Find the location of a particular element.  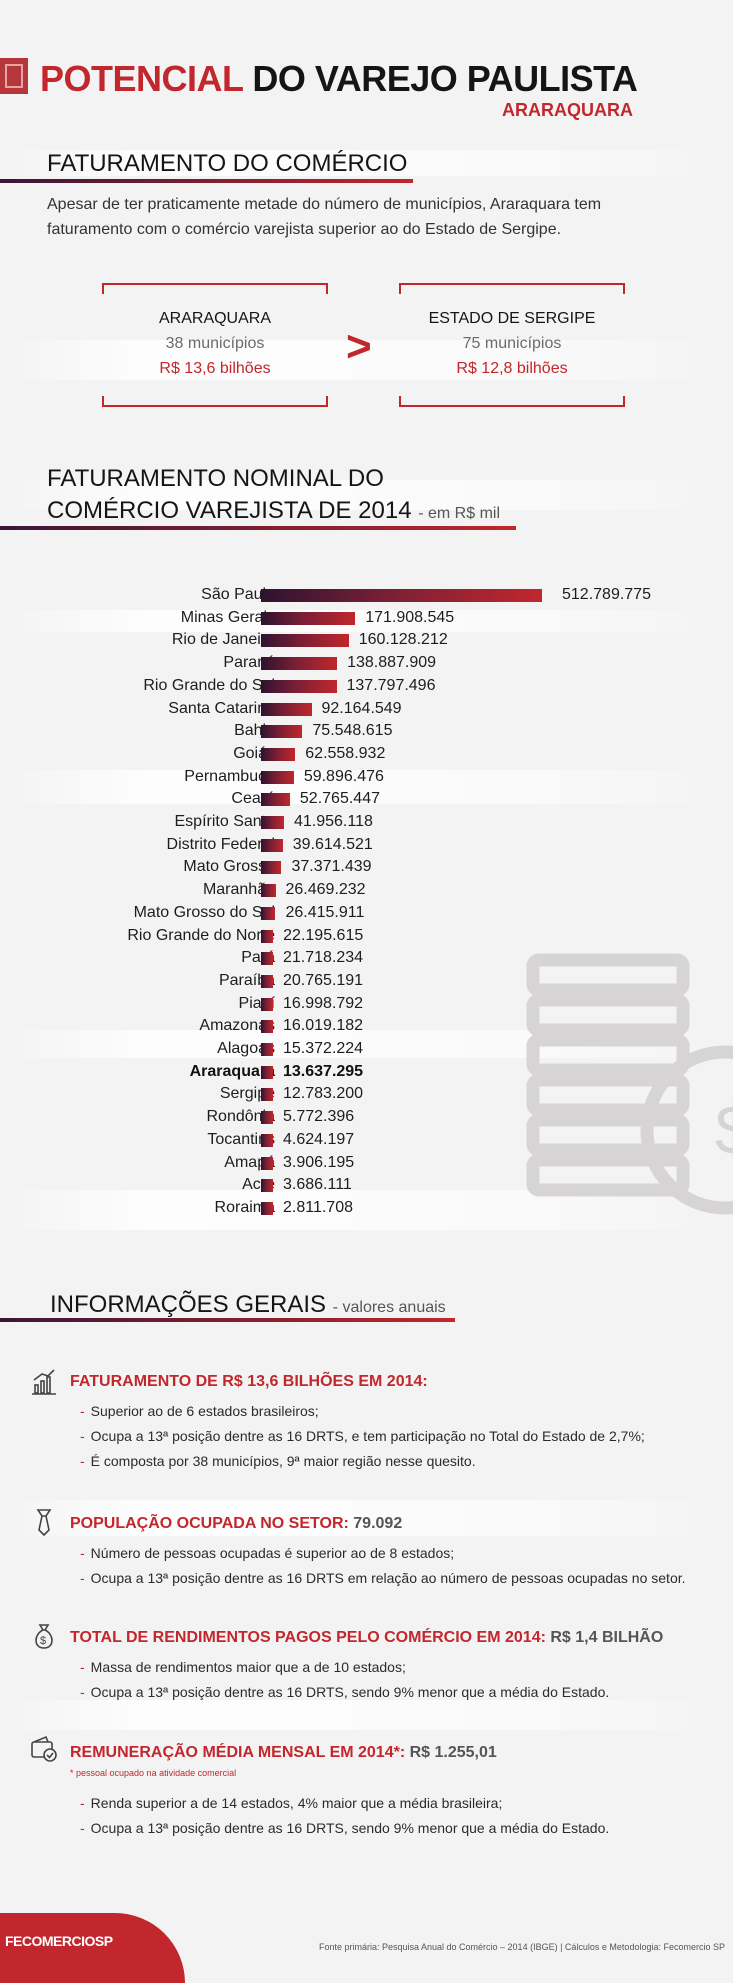

money-bag-icon: $ is located at coordinates (44, 1636).